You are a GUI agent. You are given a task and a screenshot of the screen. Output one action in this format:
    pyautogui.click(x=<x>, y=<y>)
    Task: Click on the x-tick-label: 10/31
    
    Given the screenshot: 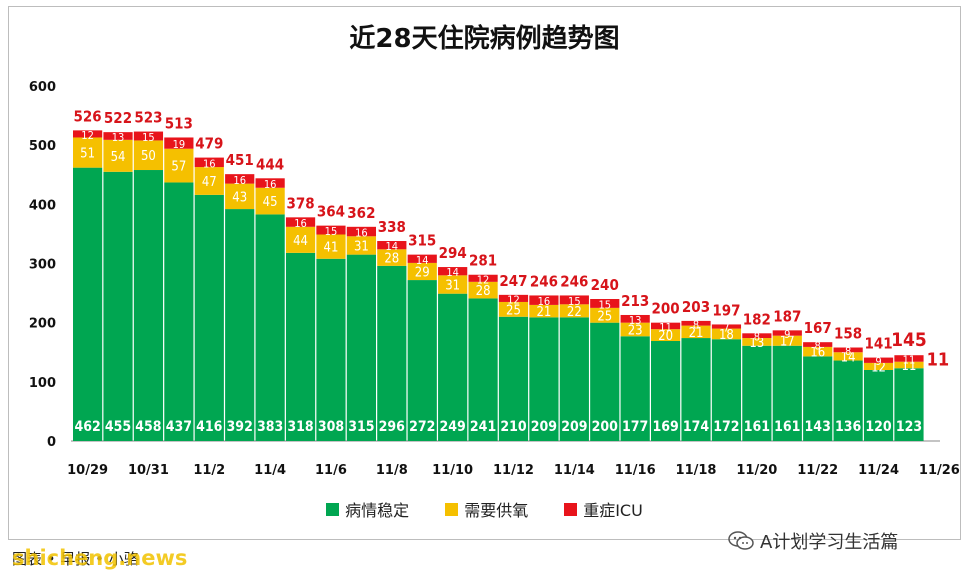 What is the action you would take?
    pyautogui.click(x=148, y=470)
    